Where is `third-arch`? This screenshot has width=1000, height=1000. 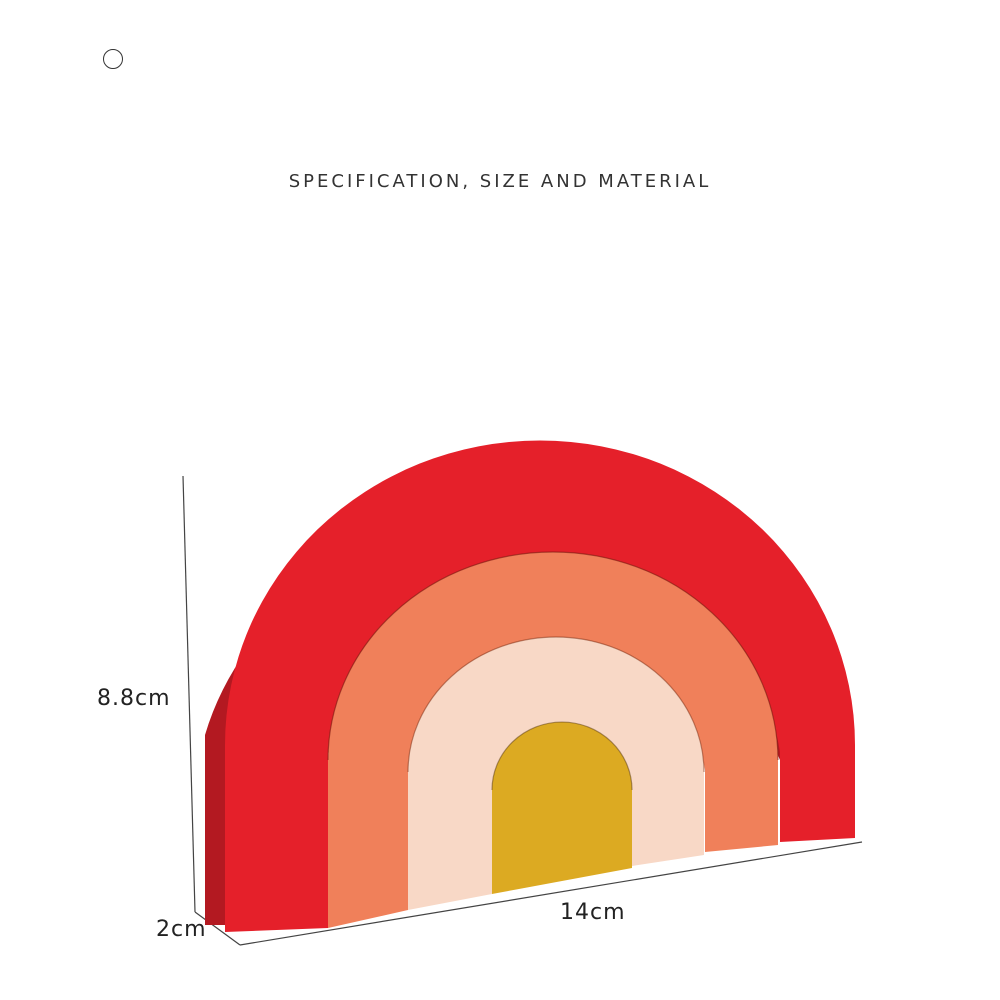
third-arch is located at coordinates (556, 773).